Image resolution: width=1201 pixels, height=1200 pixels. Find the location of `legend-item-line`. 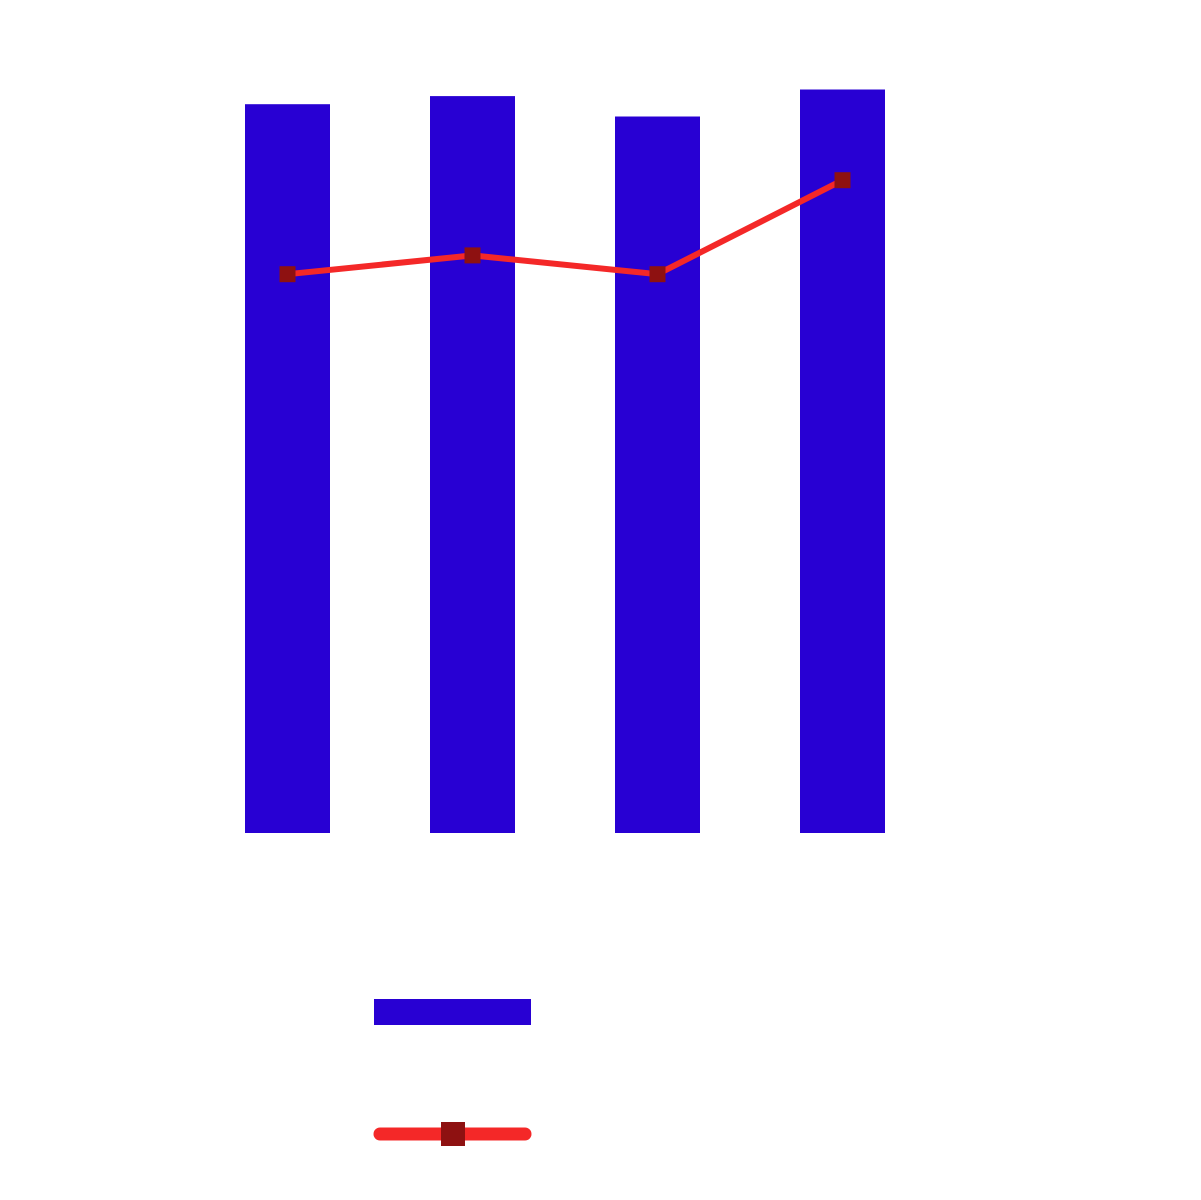

legend-item-line is located at coordinates (452, 1134).